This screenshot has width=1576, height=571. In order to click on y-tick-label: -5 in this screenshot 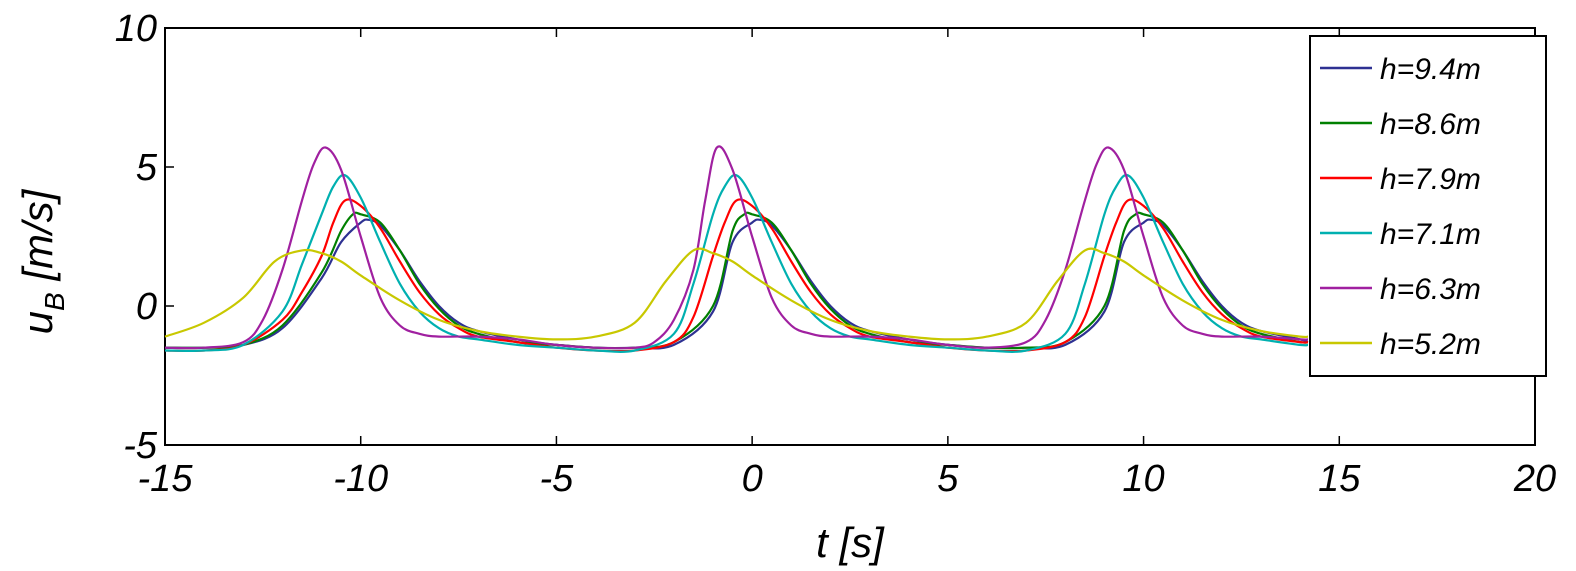, I will do `click(140, 446)`.